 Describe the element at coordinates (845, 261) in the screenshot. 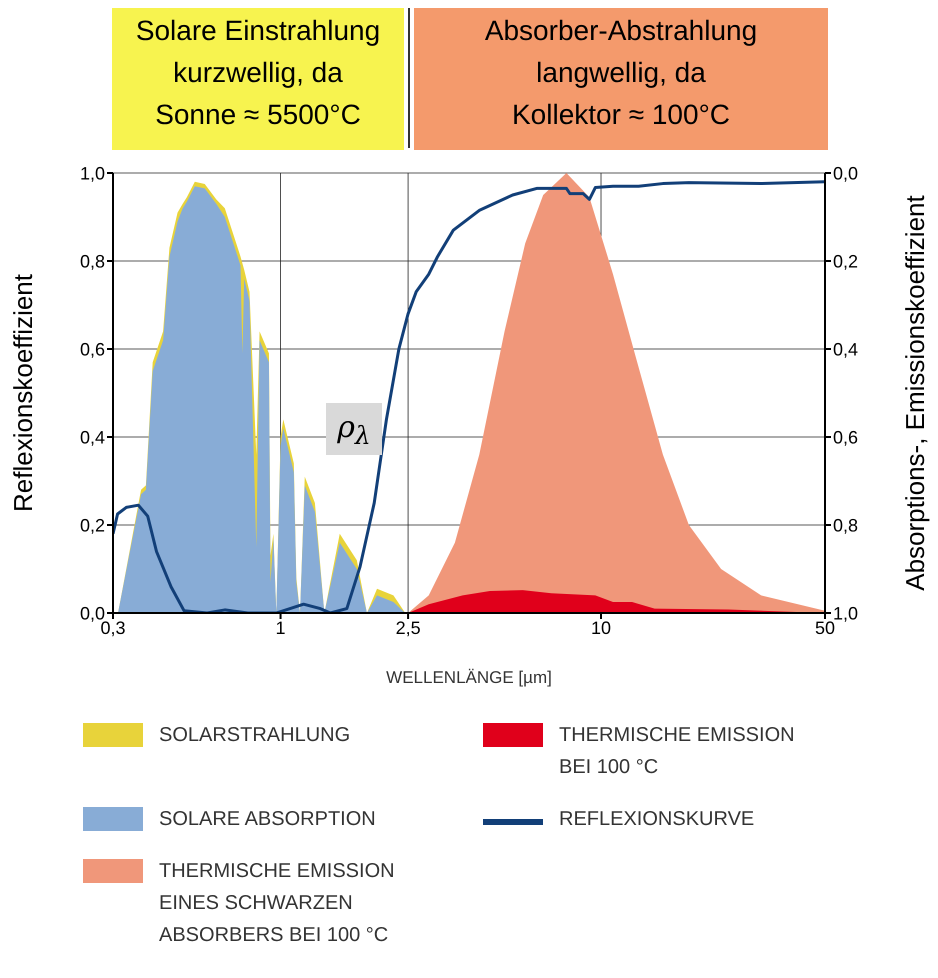

I see `y2-tick-label: 0,2` at that location.